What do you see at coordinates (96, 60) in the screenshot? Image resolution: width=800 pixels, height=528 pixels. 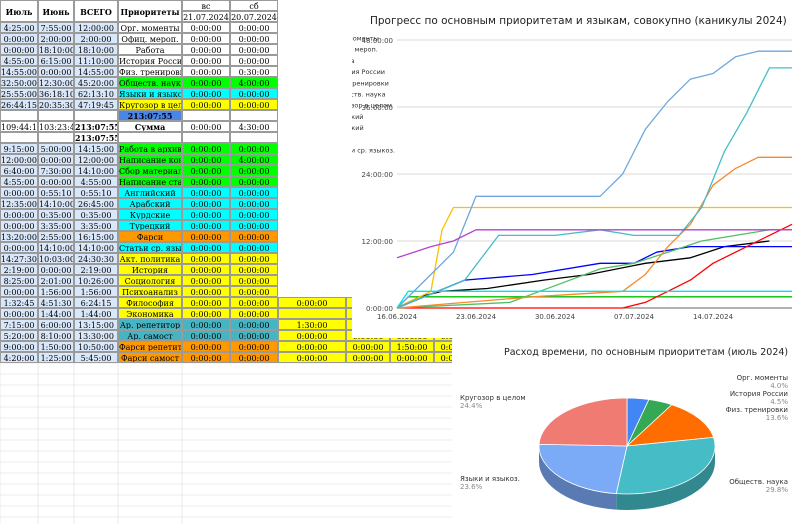 I see `sheet-cell: 11:10:00` at bounding box center [96, 60].